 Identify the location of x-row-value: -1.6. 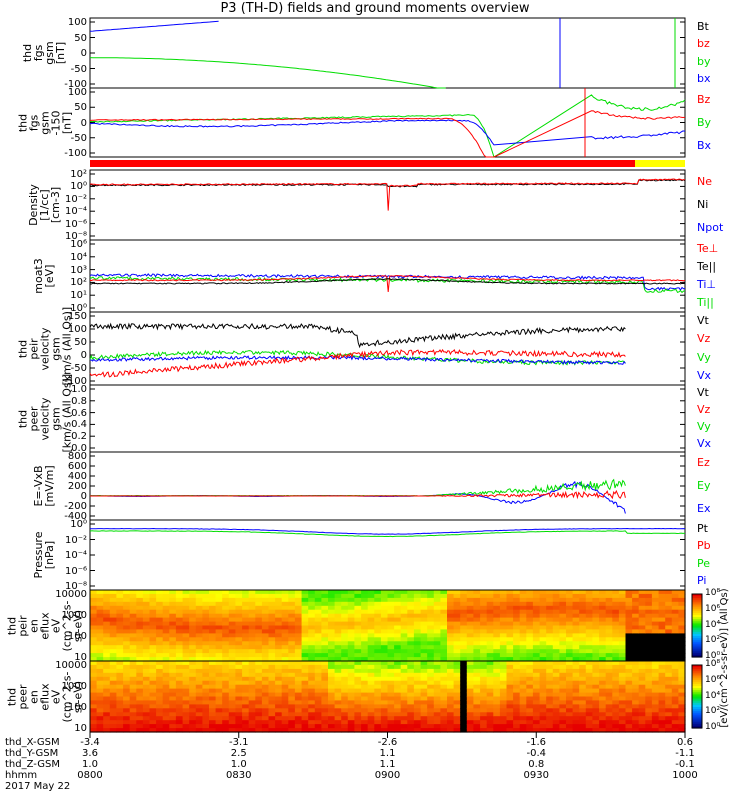
(536, 742).